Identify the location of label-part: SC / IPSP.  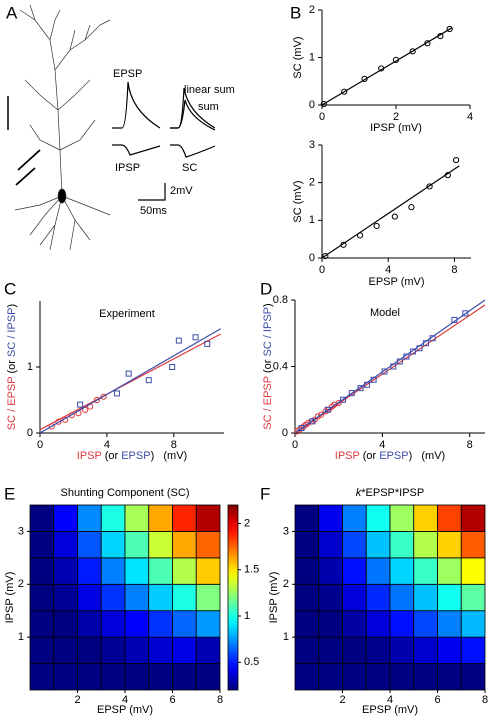
(268, 332).